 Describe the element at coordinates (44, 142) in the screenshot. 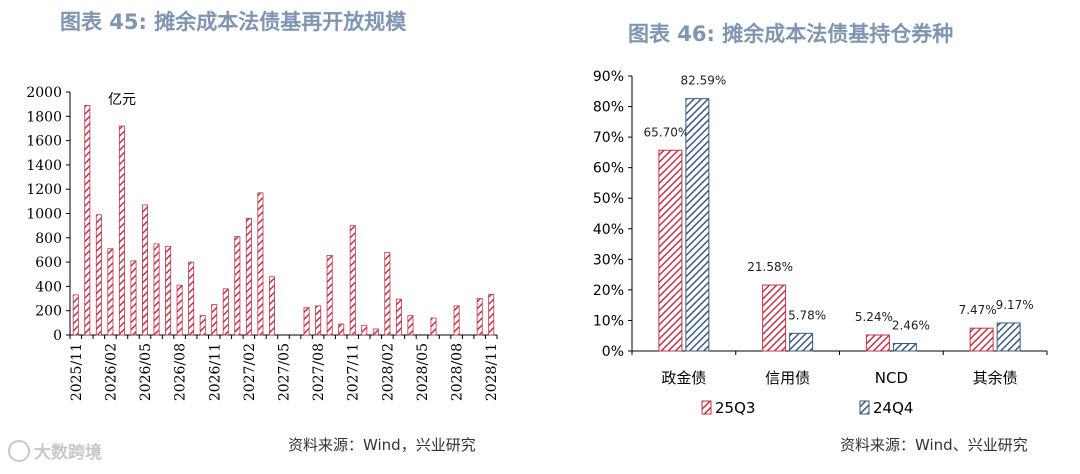

I see `chart-45-y-tick-label: 1600` at that location.